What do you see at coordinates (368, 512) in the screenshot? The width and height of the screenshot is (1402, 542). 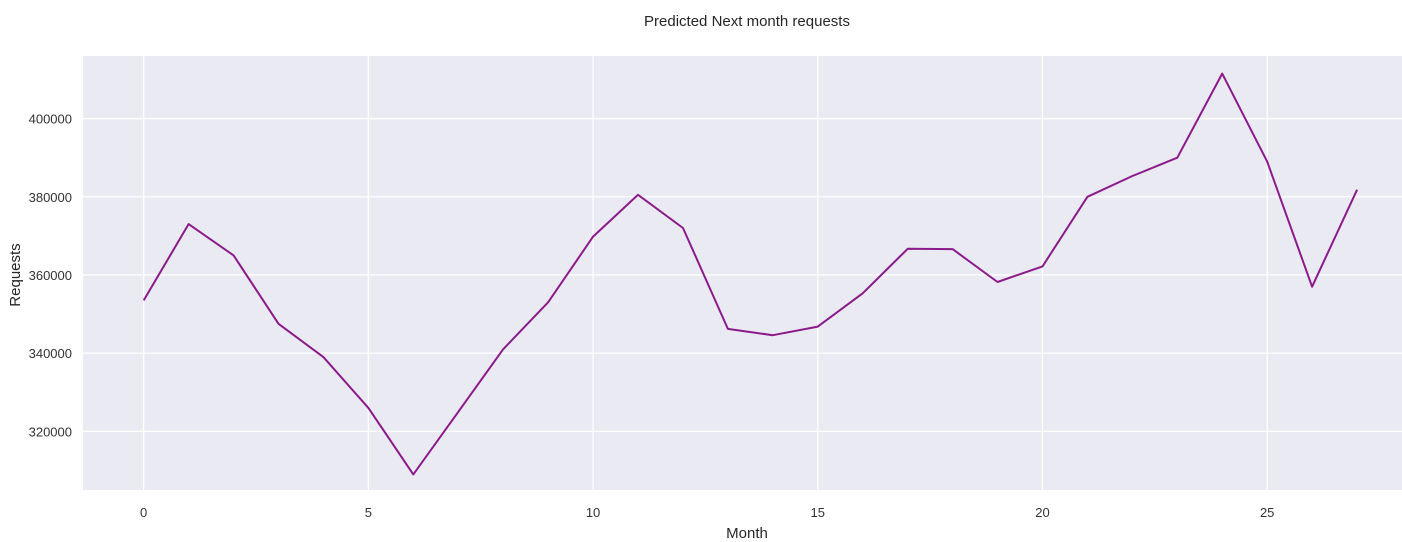 I see `x-tick-label: 5` at bounding box center [368, 512].